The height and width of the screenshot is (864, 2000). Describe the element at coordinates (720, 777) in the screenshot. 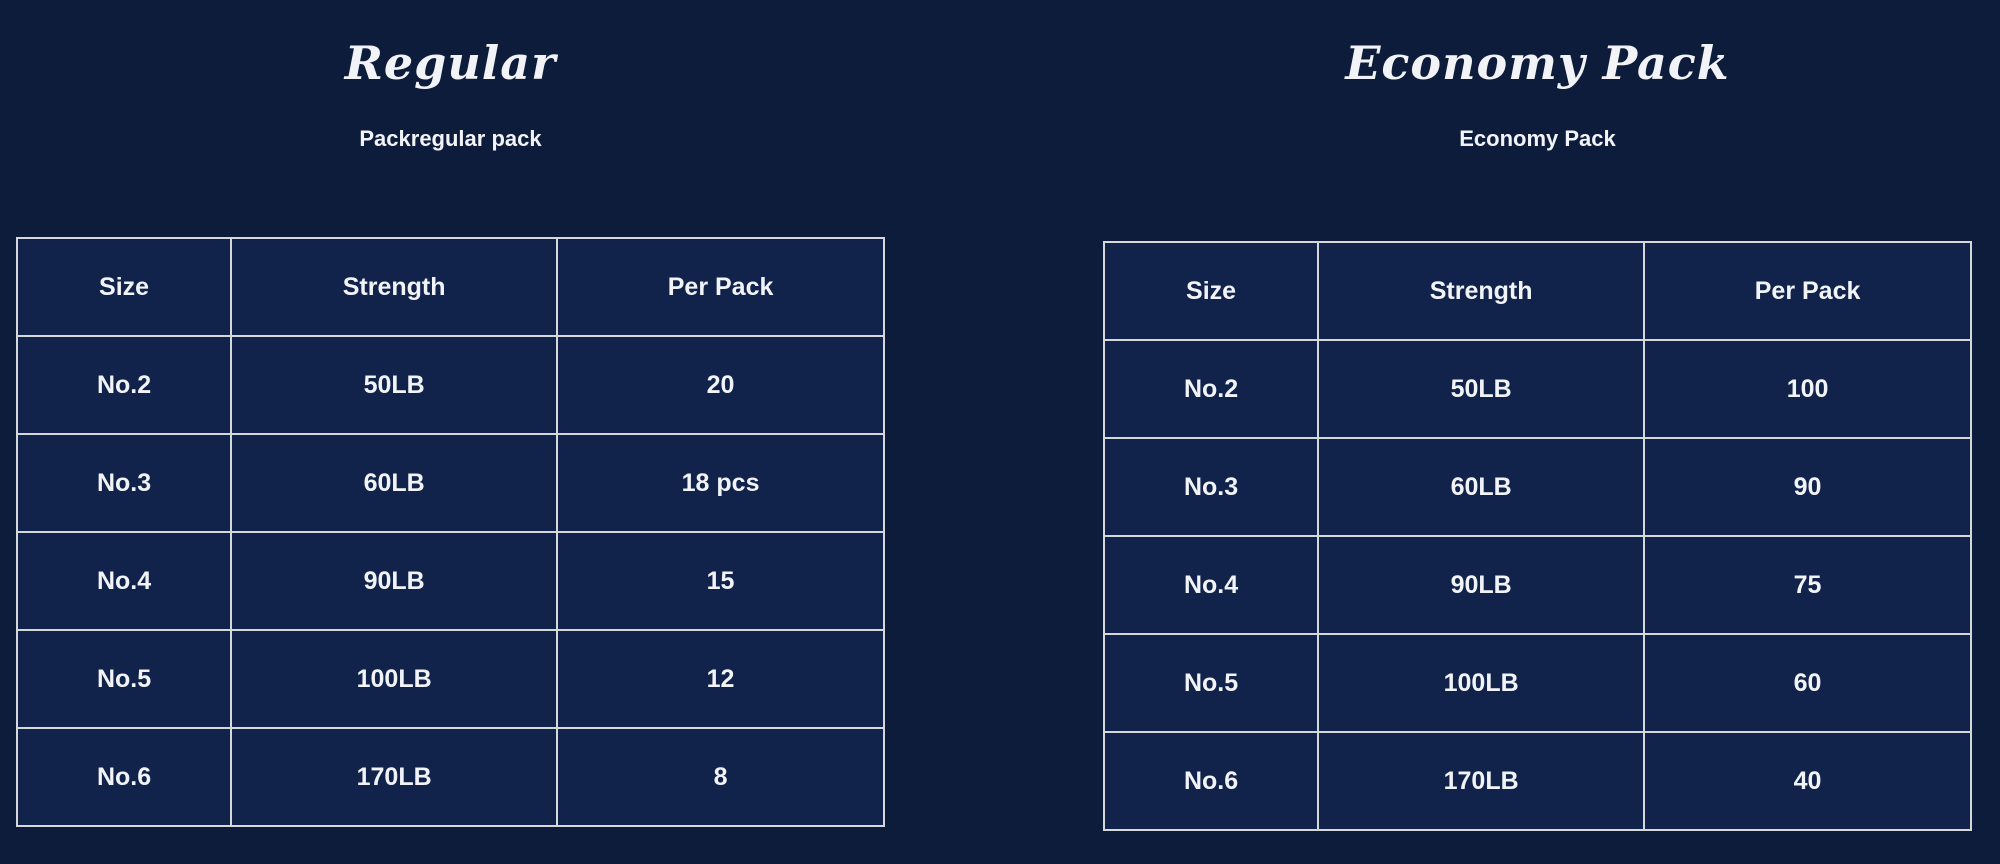

I see `table-cell: 8` at that location.